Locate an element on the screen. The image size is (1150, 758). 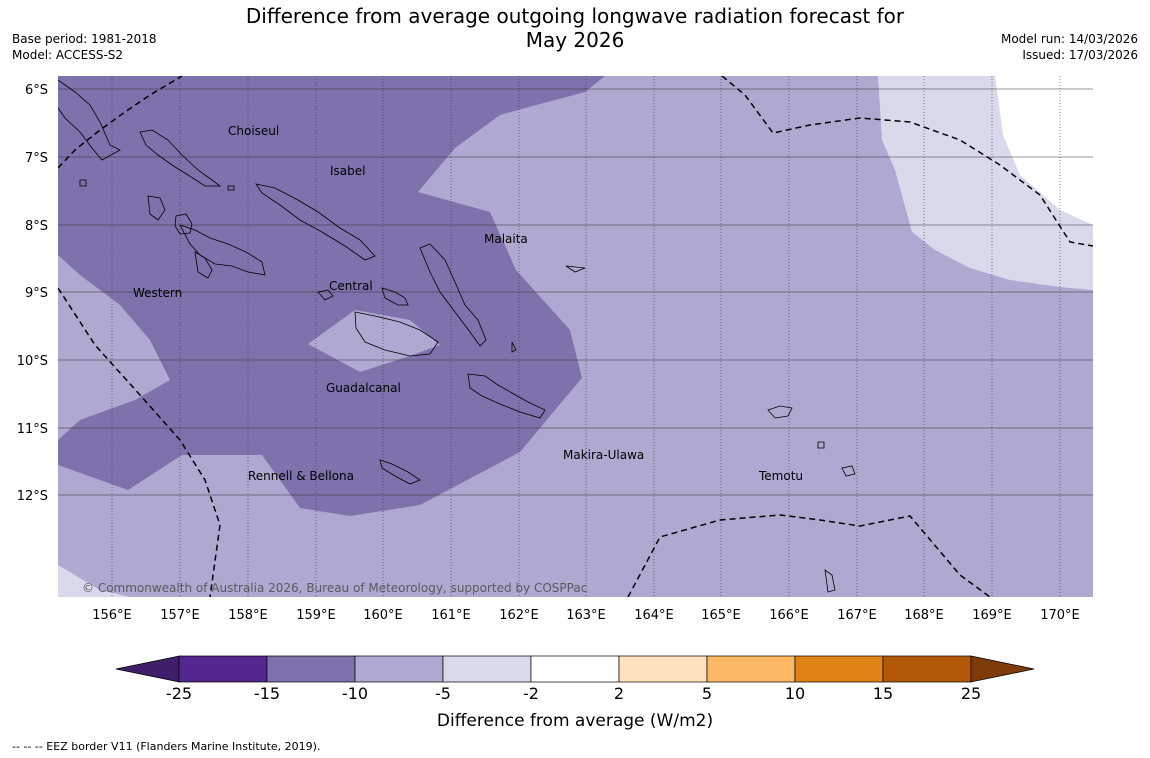
base-period: Base period: 1981-2018 is located at coordinates (84, 39).